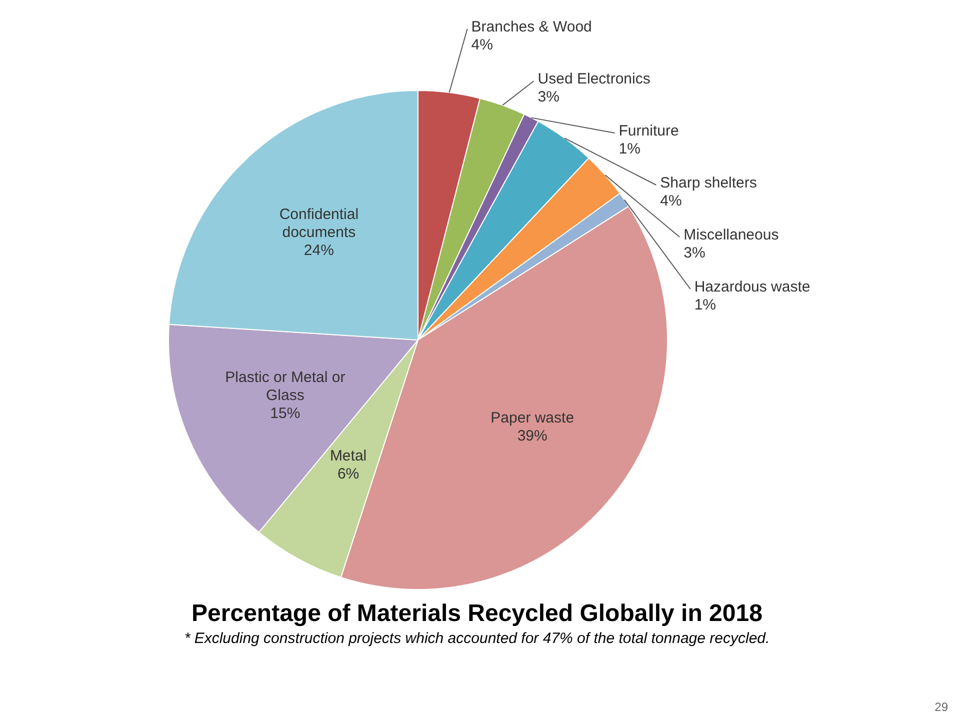 The image size is (954, 724). Describe the element at coordinates (531, 27) in the screenshot. I see `slice-label: Branches & Wood` at that location.